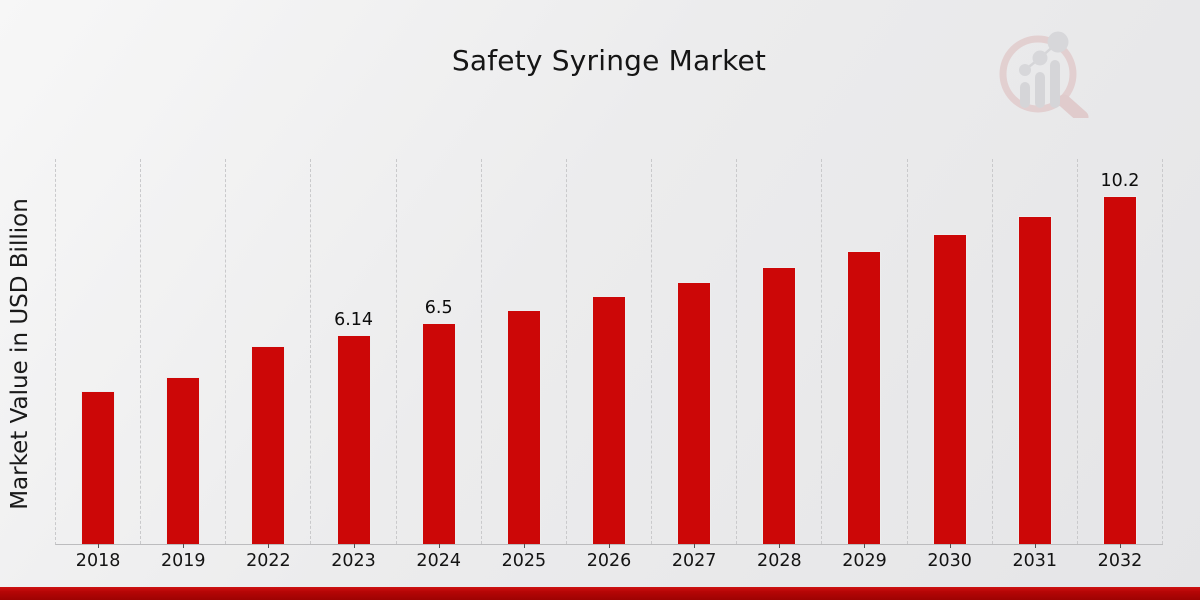  I want to click on bar-column: 6.14 2023, so click(354, 365).